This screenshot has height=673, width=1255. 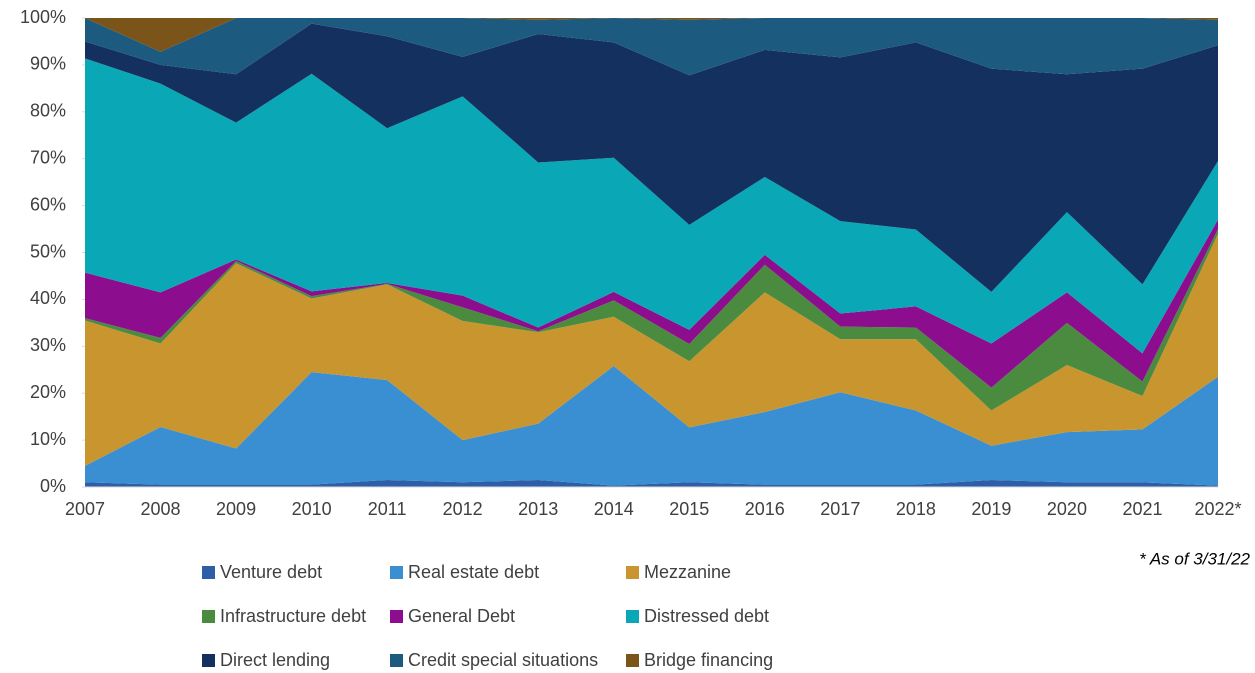 What do you see at coordinates (1067, 509) in the screenshot?
I see `x-tick-label: 2020` at bounding box center [1067, 509].